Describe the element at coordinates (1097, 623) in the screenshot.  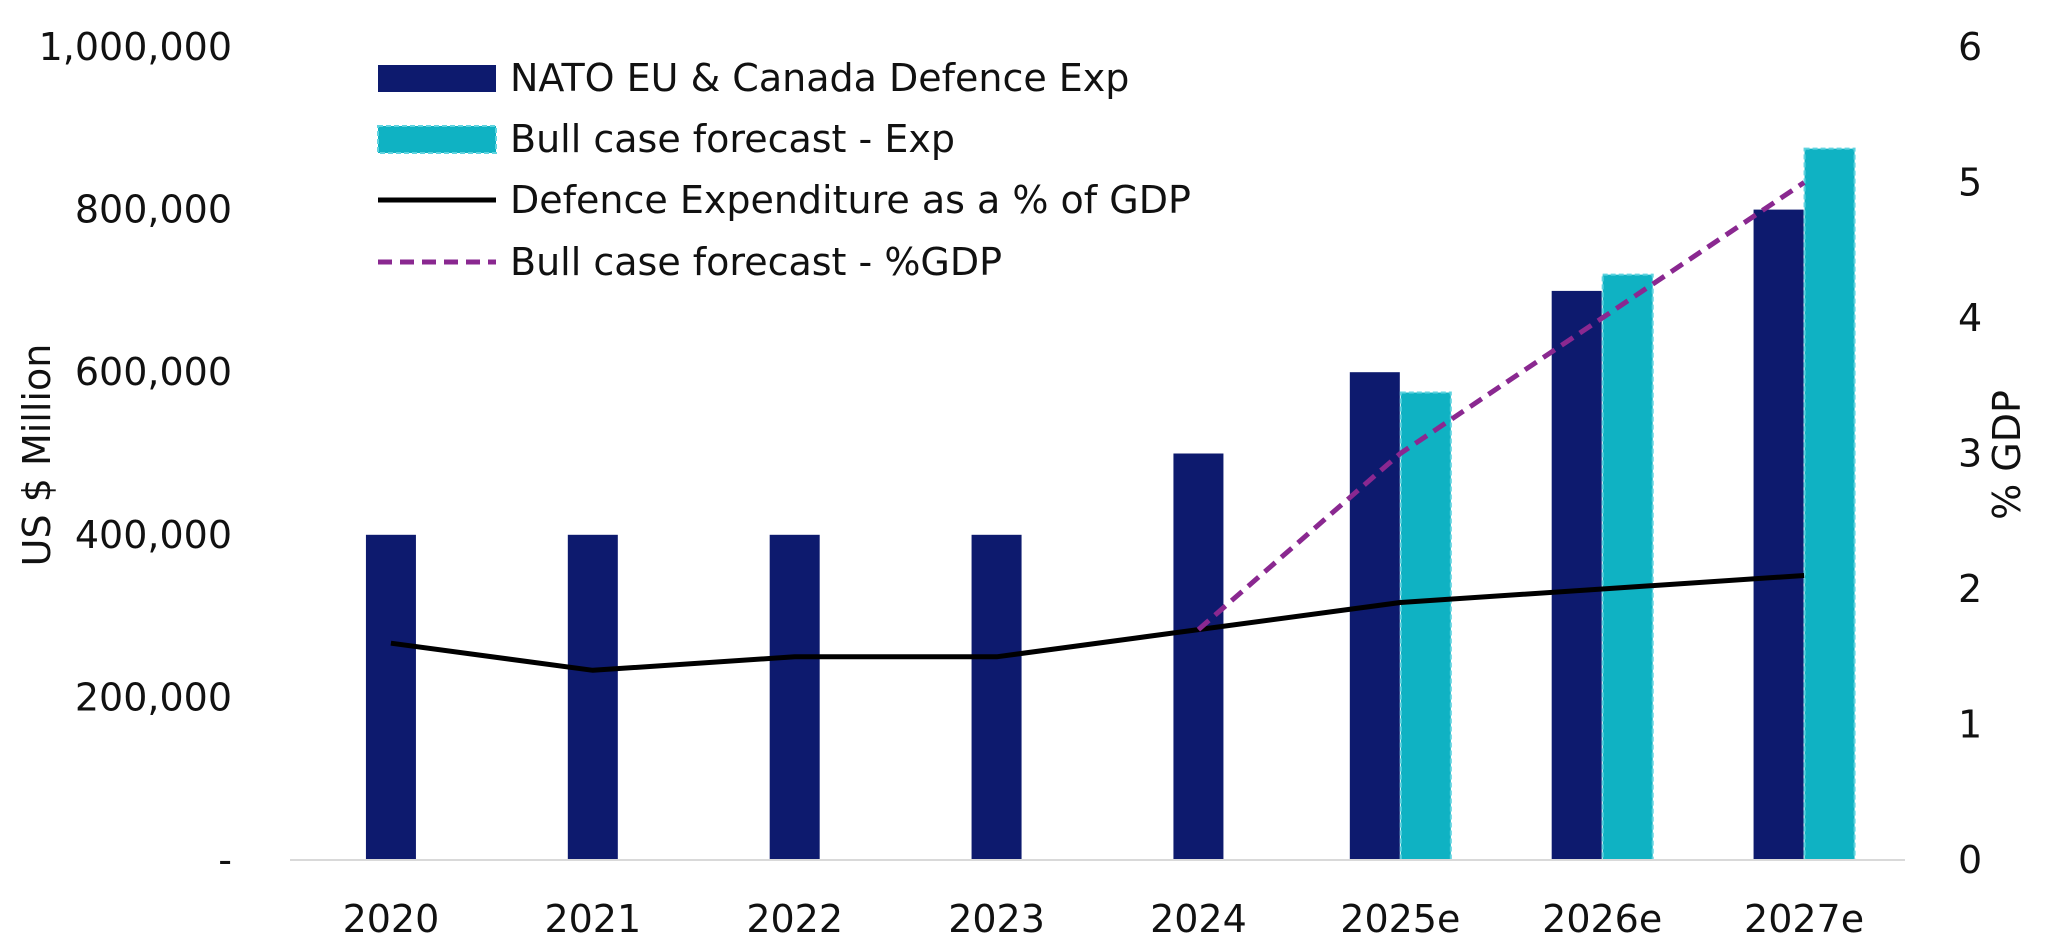
I see `line-gdp-percent` at that location.